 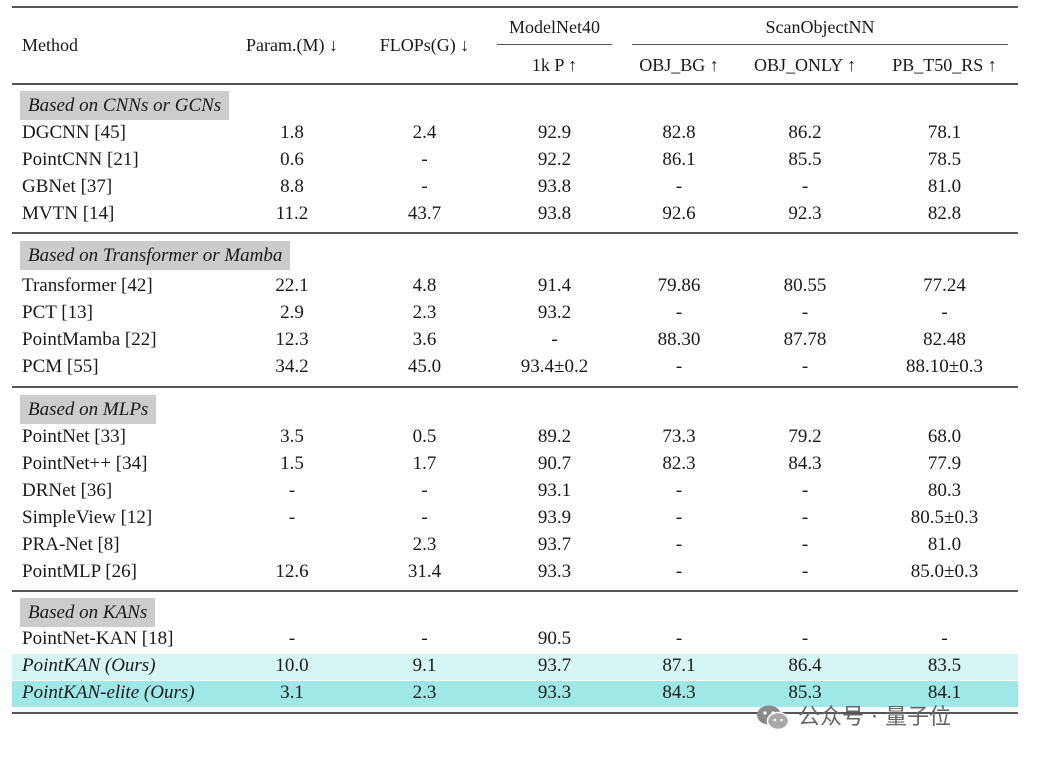 I want to click on cell-method: PointNet++ [34], so click(x=85, y=463).